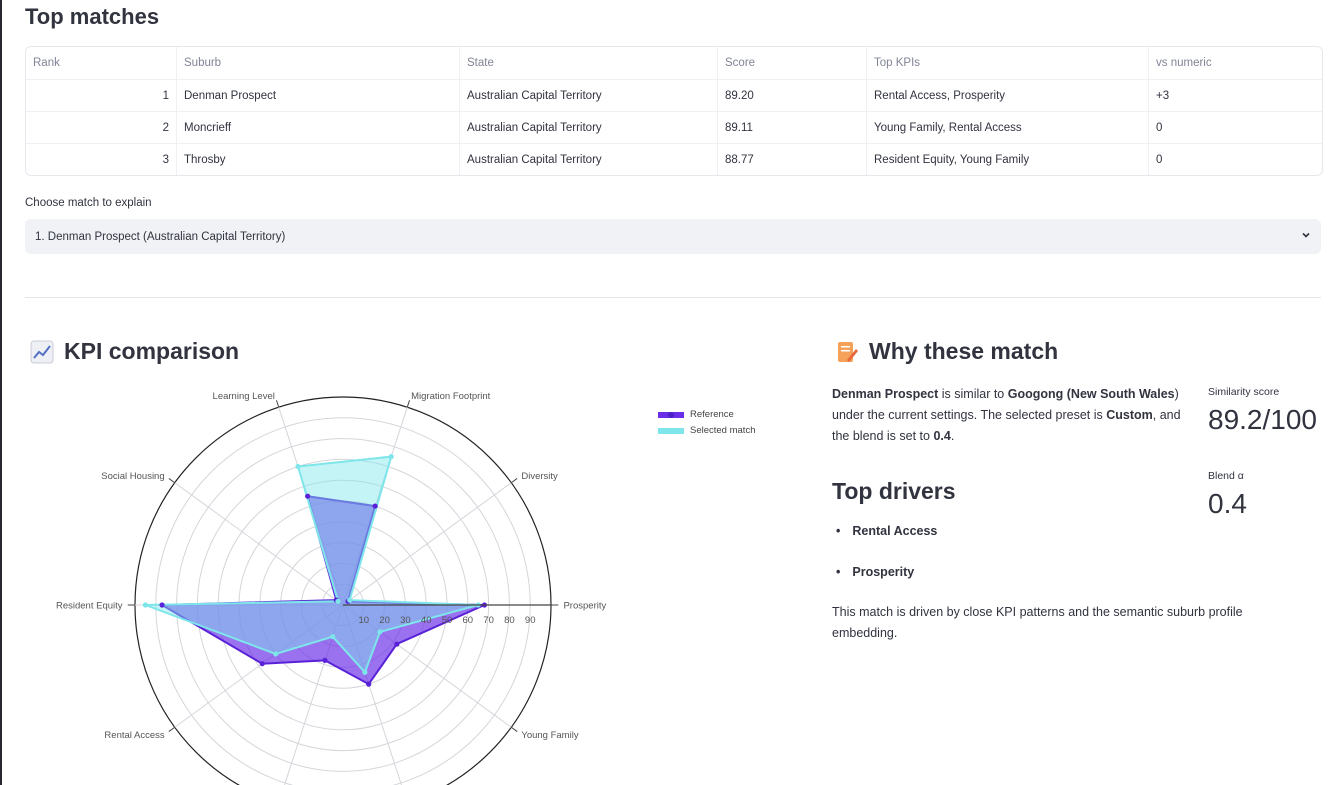  Describe the element at coordinates (1007, 127) in the screenshot. I see `cell-top-kpis: Young Family, Rental Access` at that location.